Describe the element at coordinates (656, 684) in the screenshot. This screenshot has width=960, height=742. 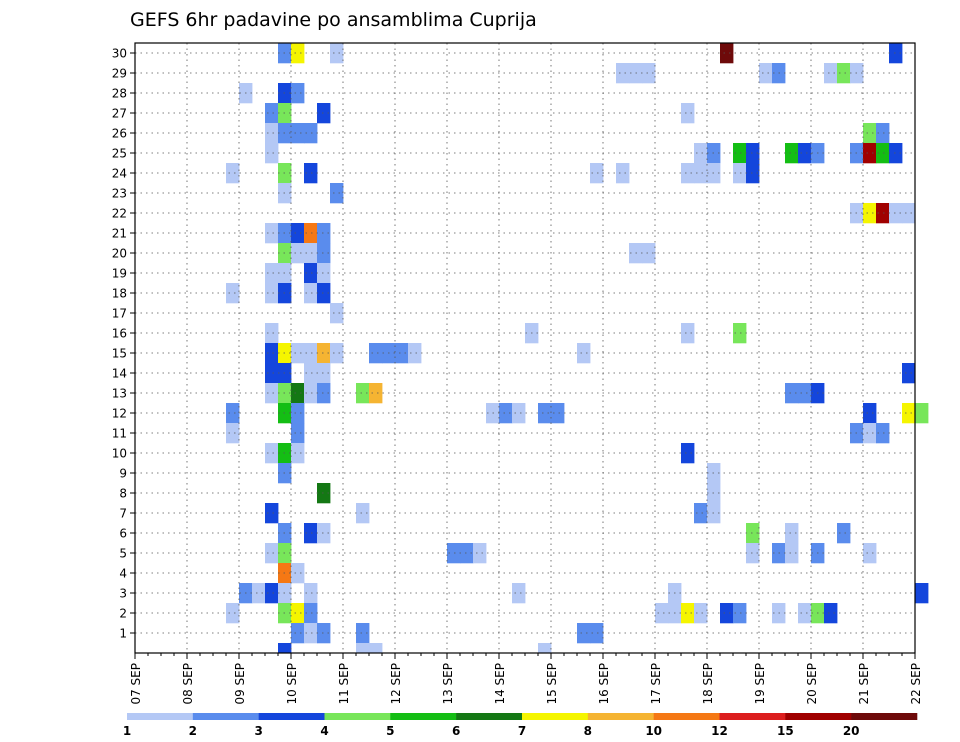
I see `x-tick-label: 17 SEP` at that location.